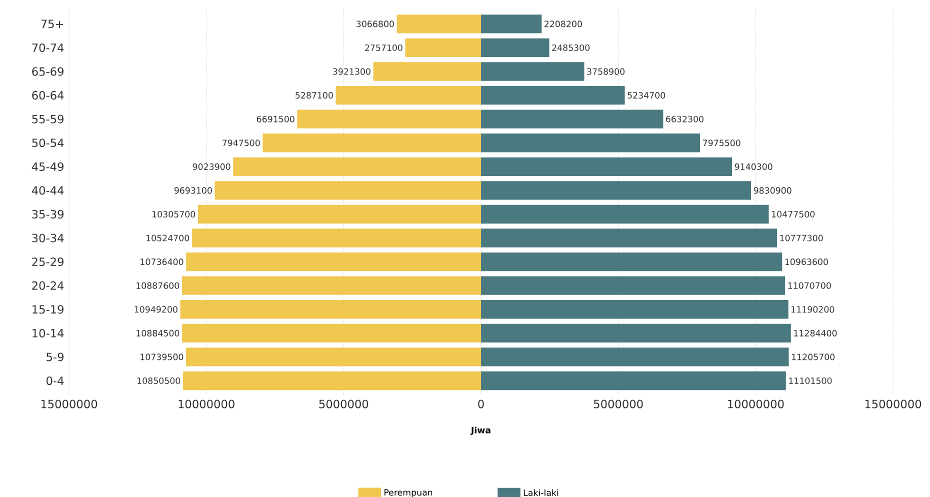 This screenshot has height=497, width=930. Describe the element at coordinates (810, 380) in the screenshot. I see `data-label: 11101500` at that location.